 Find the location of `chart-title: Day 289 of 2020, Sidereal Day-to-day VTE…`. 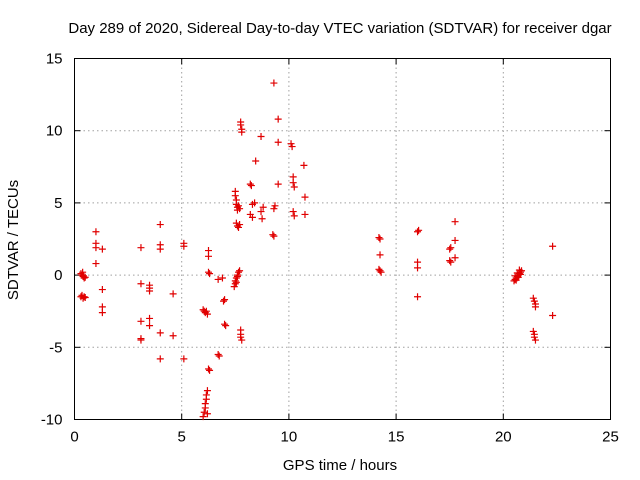

chart-title: Day 289 of 2020, Sidereal Day-to-day VTE… is located at coordinates (339, 28).